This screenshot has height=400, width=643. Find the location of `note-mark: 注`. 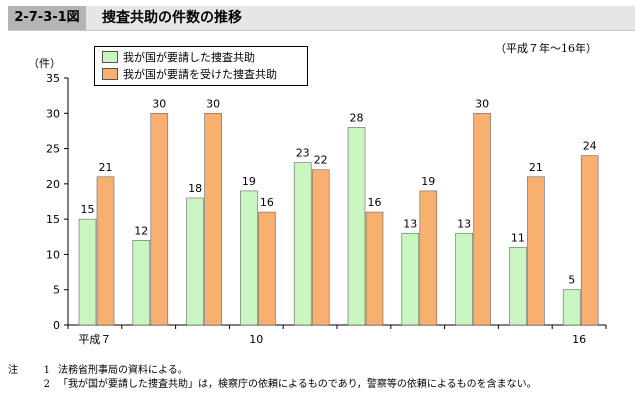

note-mark: 注 is located at coordinates (13, 370).